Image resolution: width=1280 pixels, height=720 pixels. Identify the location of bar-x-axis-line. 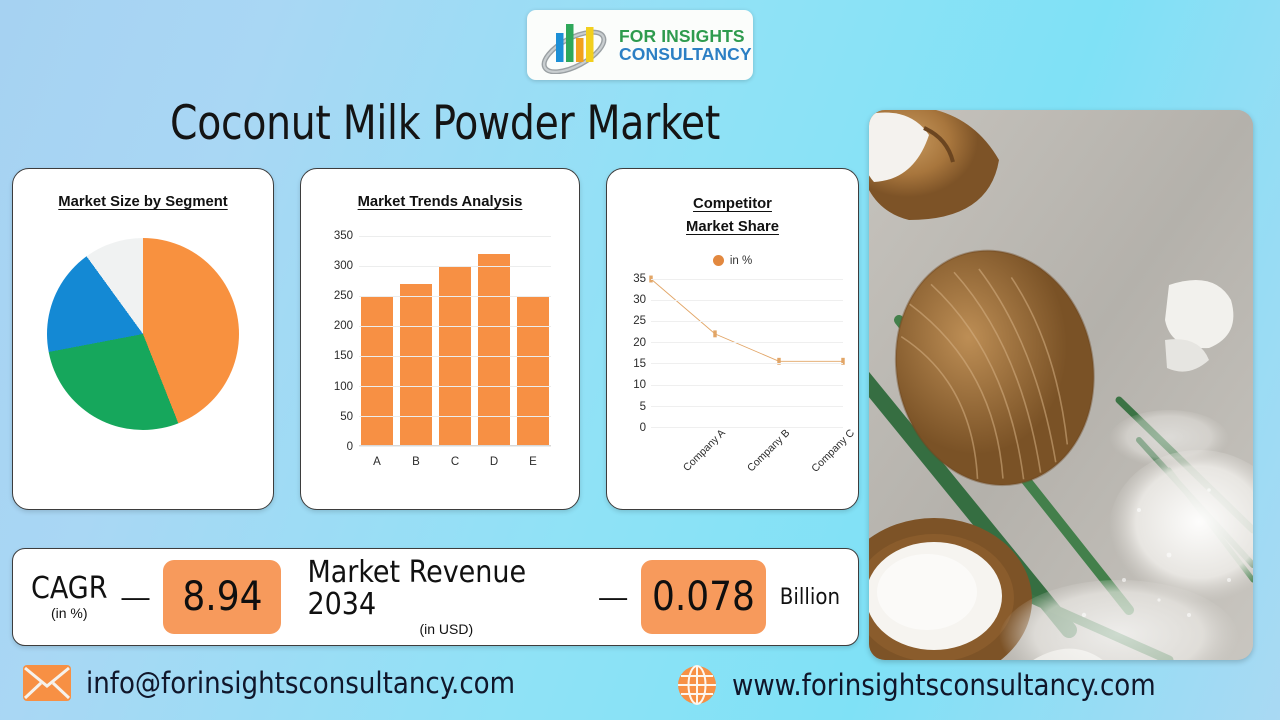
(455, 445).